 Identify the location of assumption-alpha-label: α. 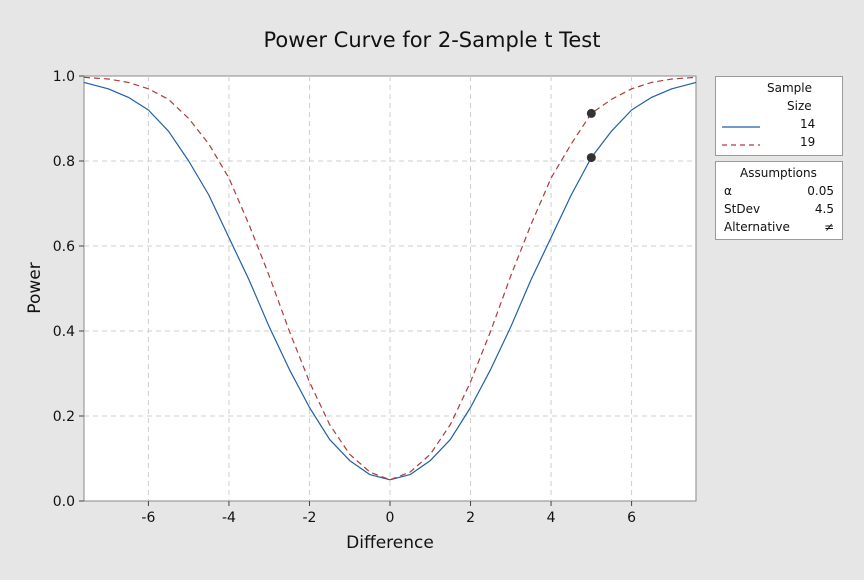
(728, 191).